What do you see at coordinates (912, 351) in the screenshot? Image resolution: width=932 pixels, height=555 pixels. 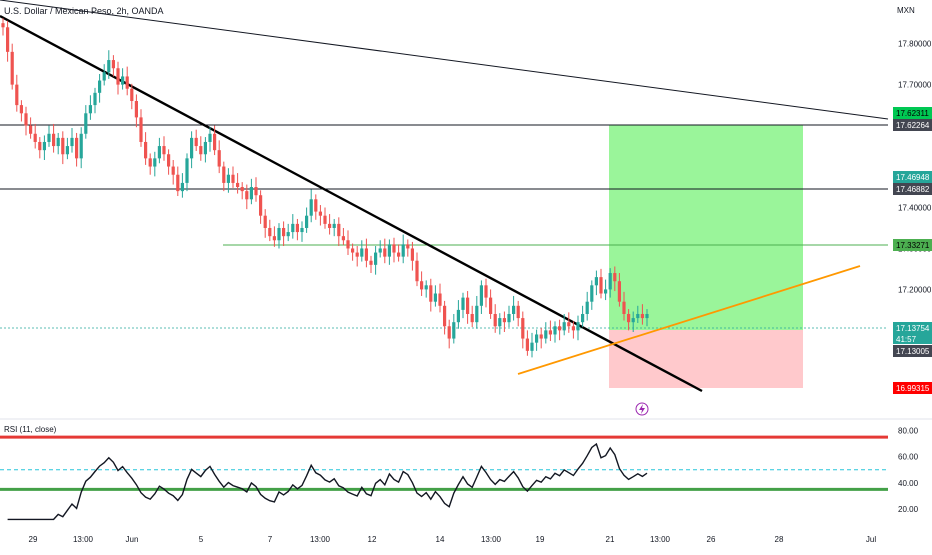 I see `price-label-entry-bg` at bounding box center [912, 351].